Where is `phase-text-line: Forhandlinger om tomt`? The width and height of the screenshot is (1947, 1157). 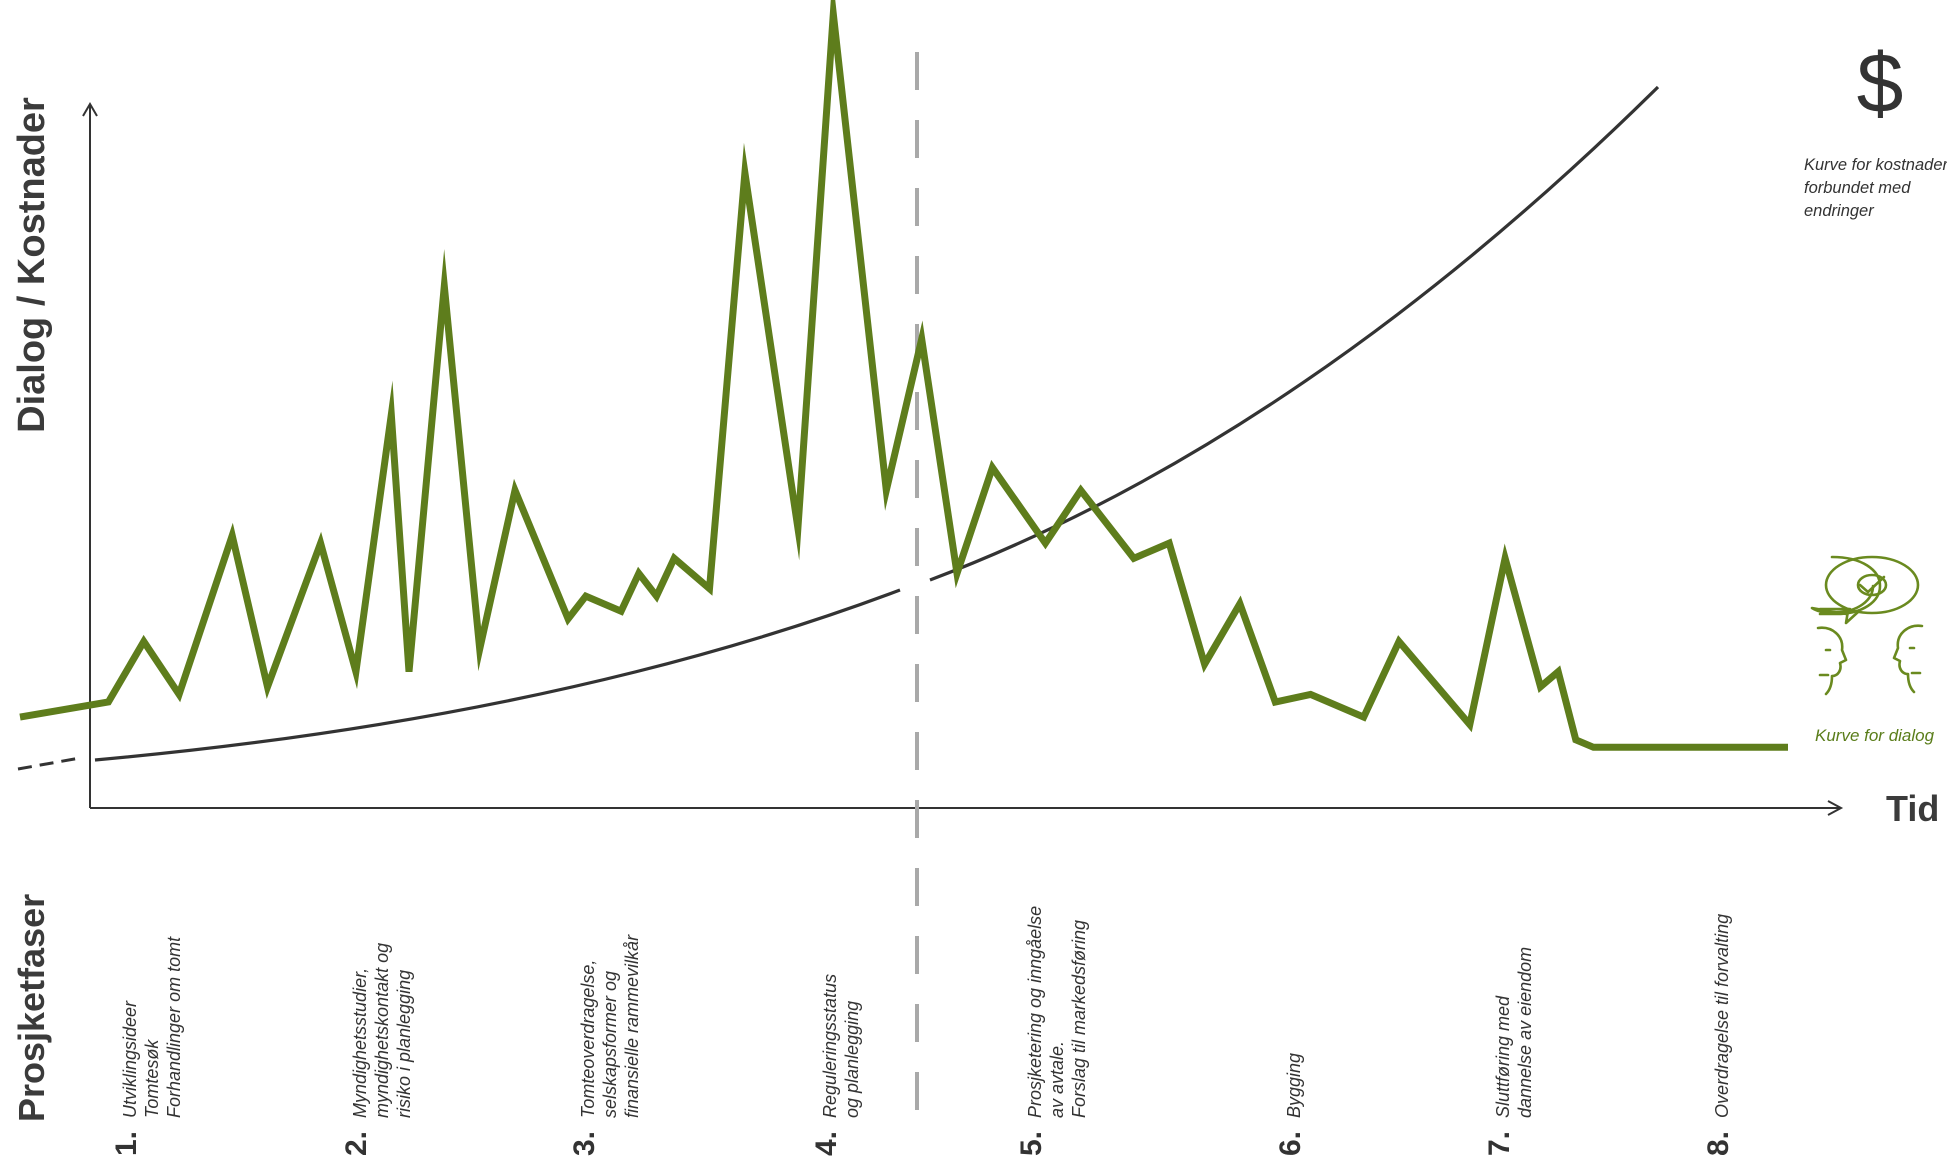 phase-text-line: Forhandlinger om tomt is located at coordinates (174, 1027).